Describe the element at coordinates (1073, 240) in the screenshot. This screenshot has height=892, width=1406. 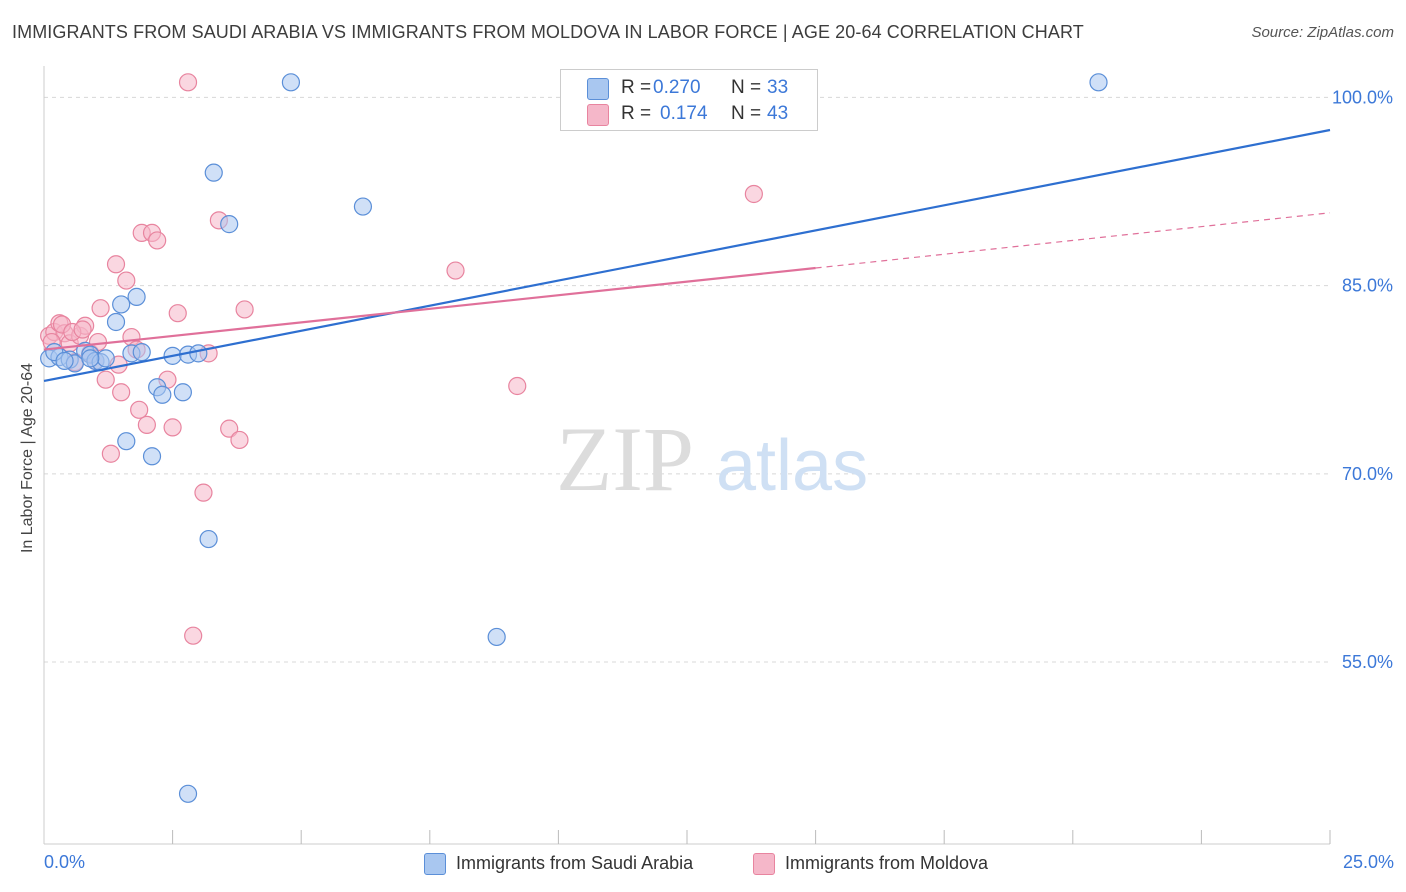
I see `trendline-moldova-extension` at that location.